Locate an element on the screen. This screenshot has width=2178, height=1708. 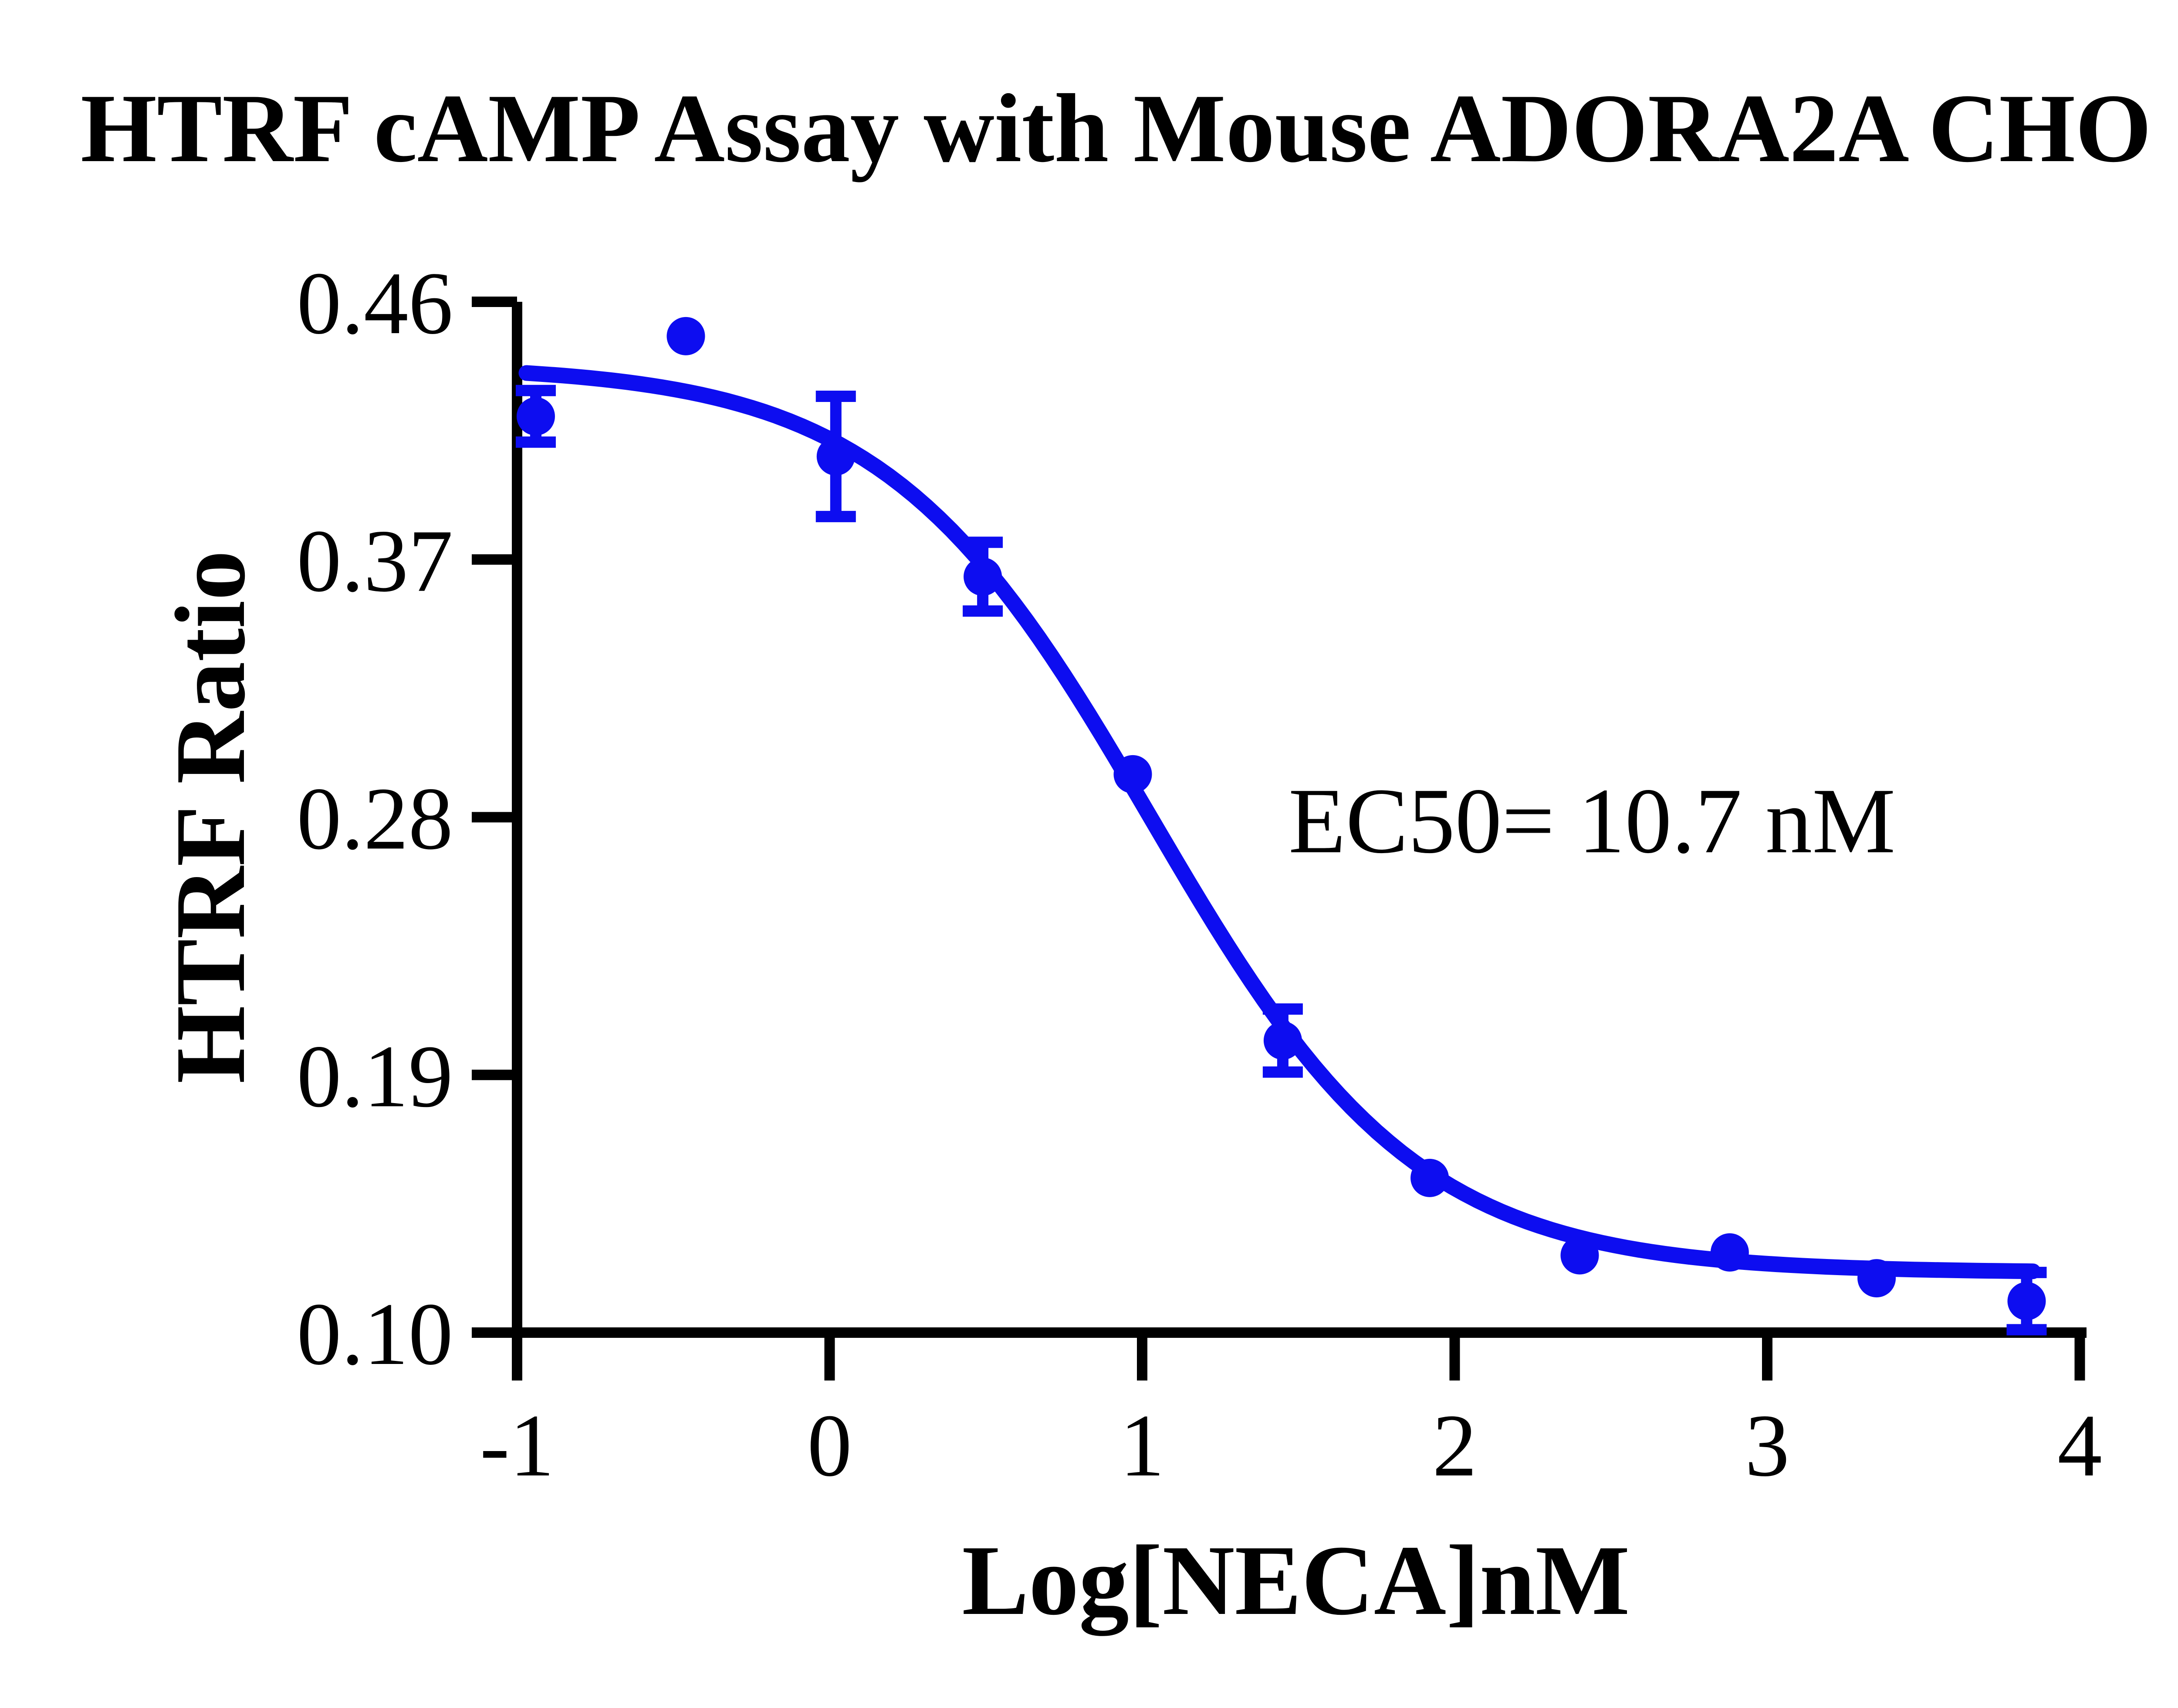
x-tick-label: 1 is located at coordinates (1142, 1445).